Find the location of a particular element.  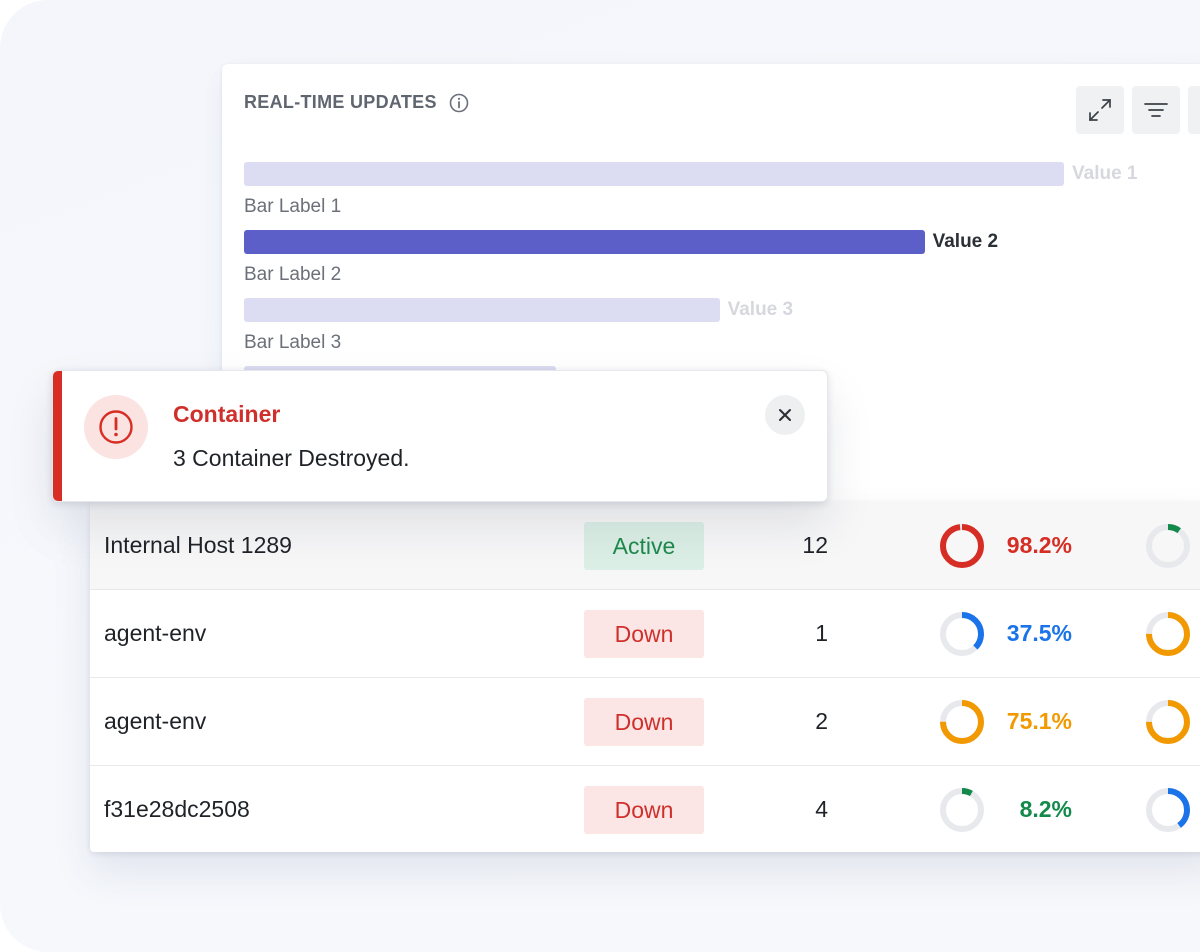

container-count: 1 is located at coordinates (821, 633).